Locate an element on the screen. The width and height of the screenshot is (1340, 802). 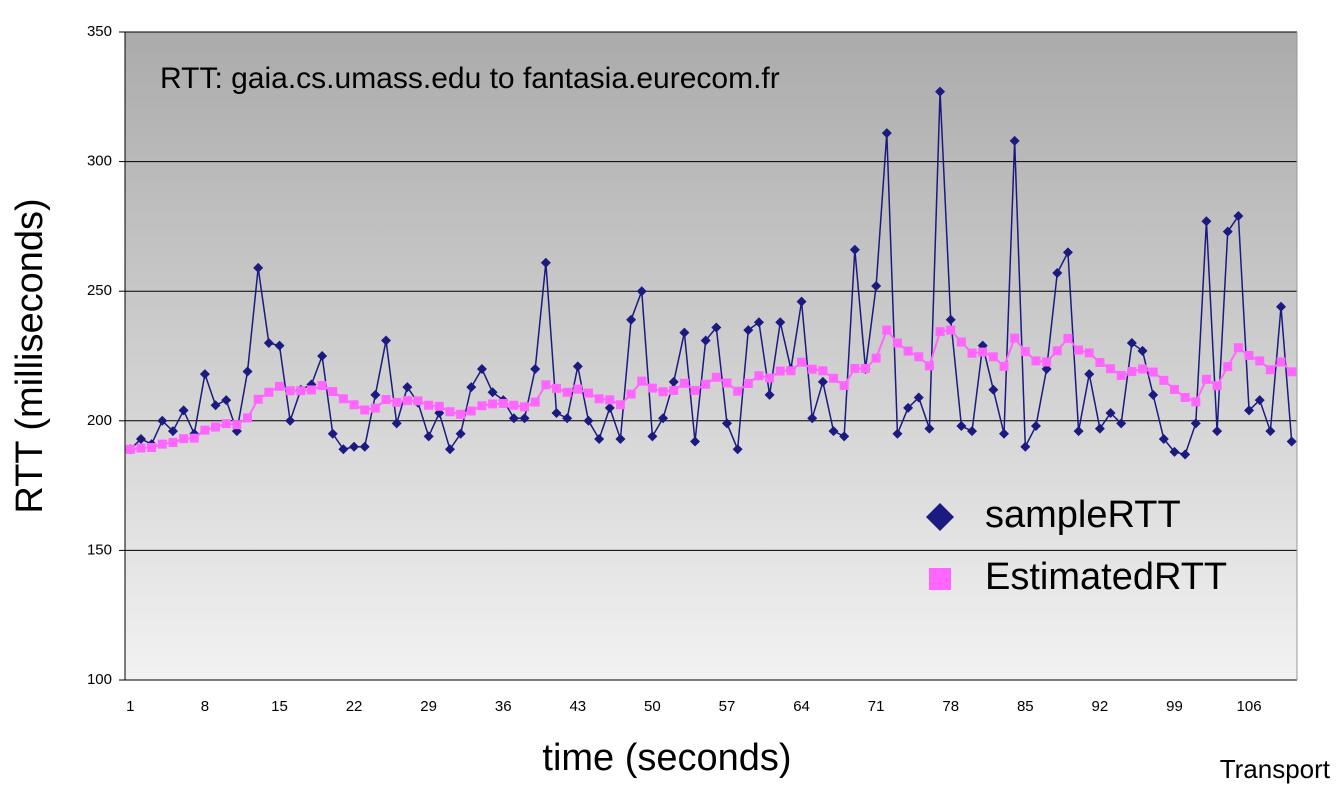
legend-label: EstimatedRTT is located at coordinates (1106, 577).